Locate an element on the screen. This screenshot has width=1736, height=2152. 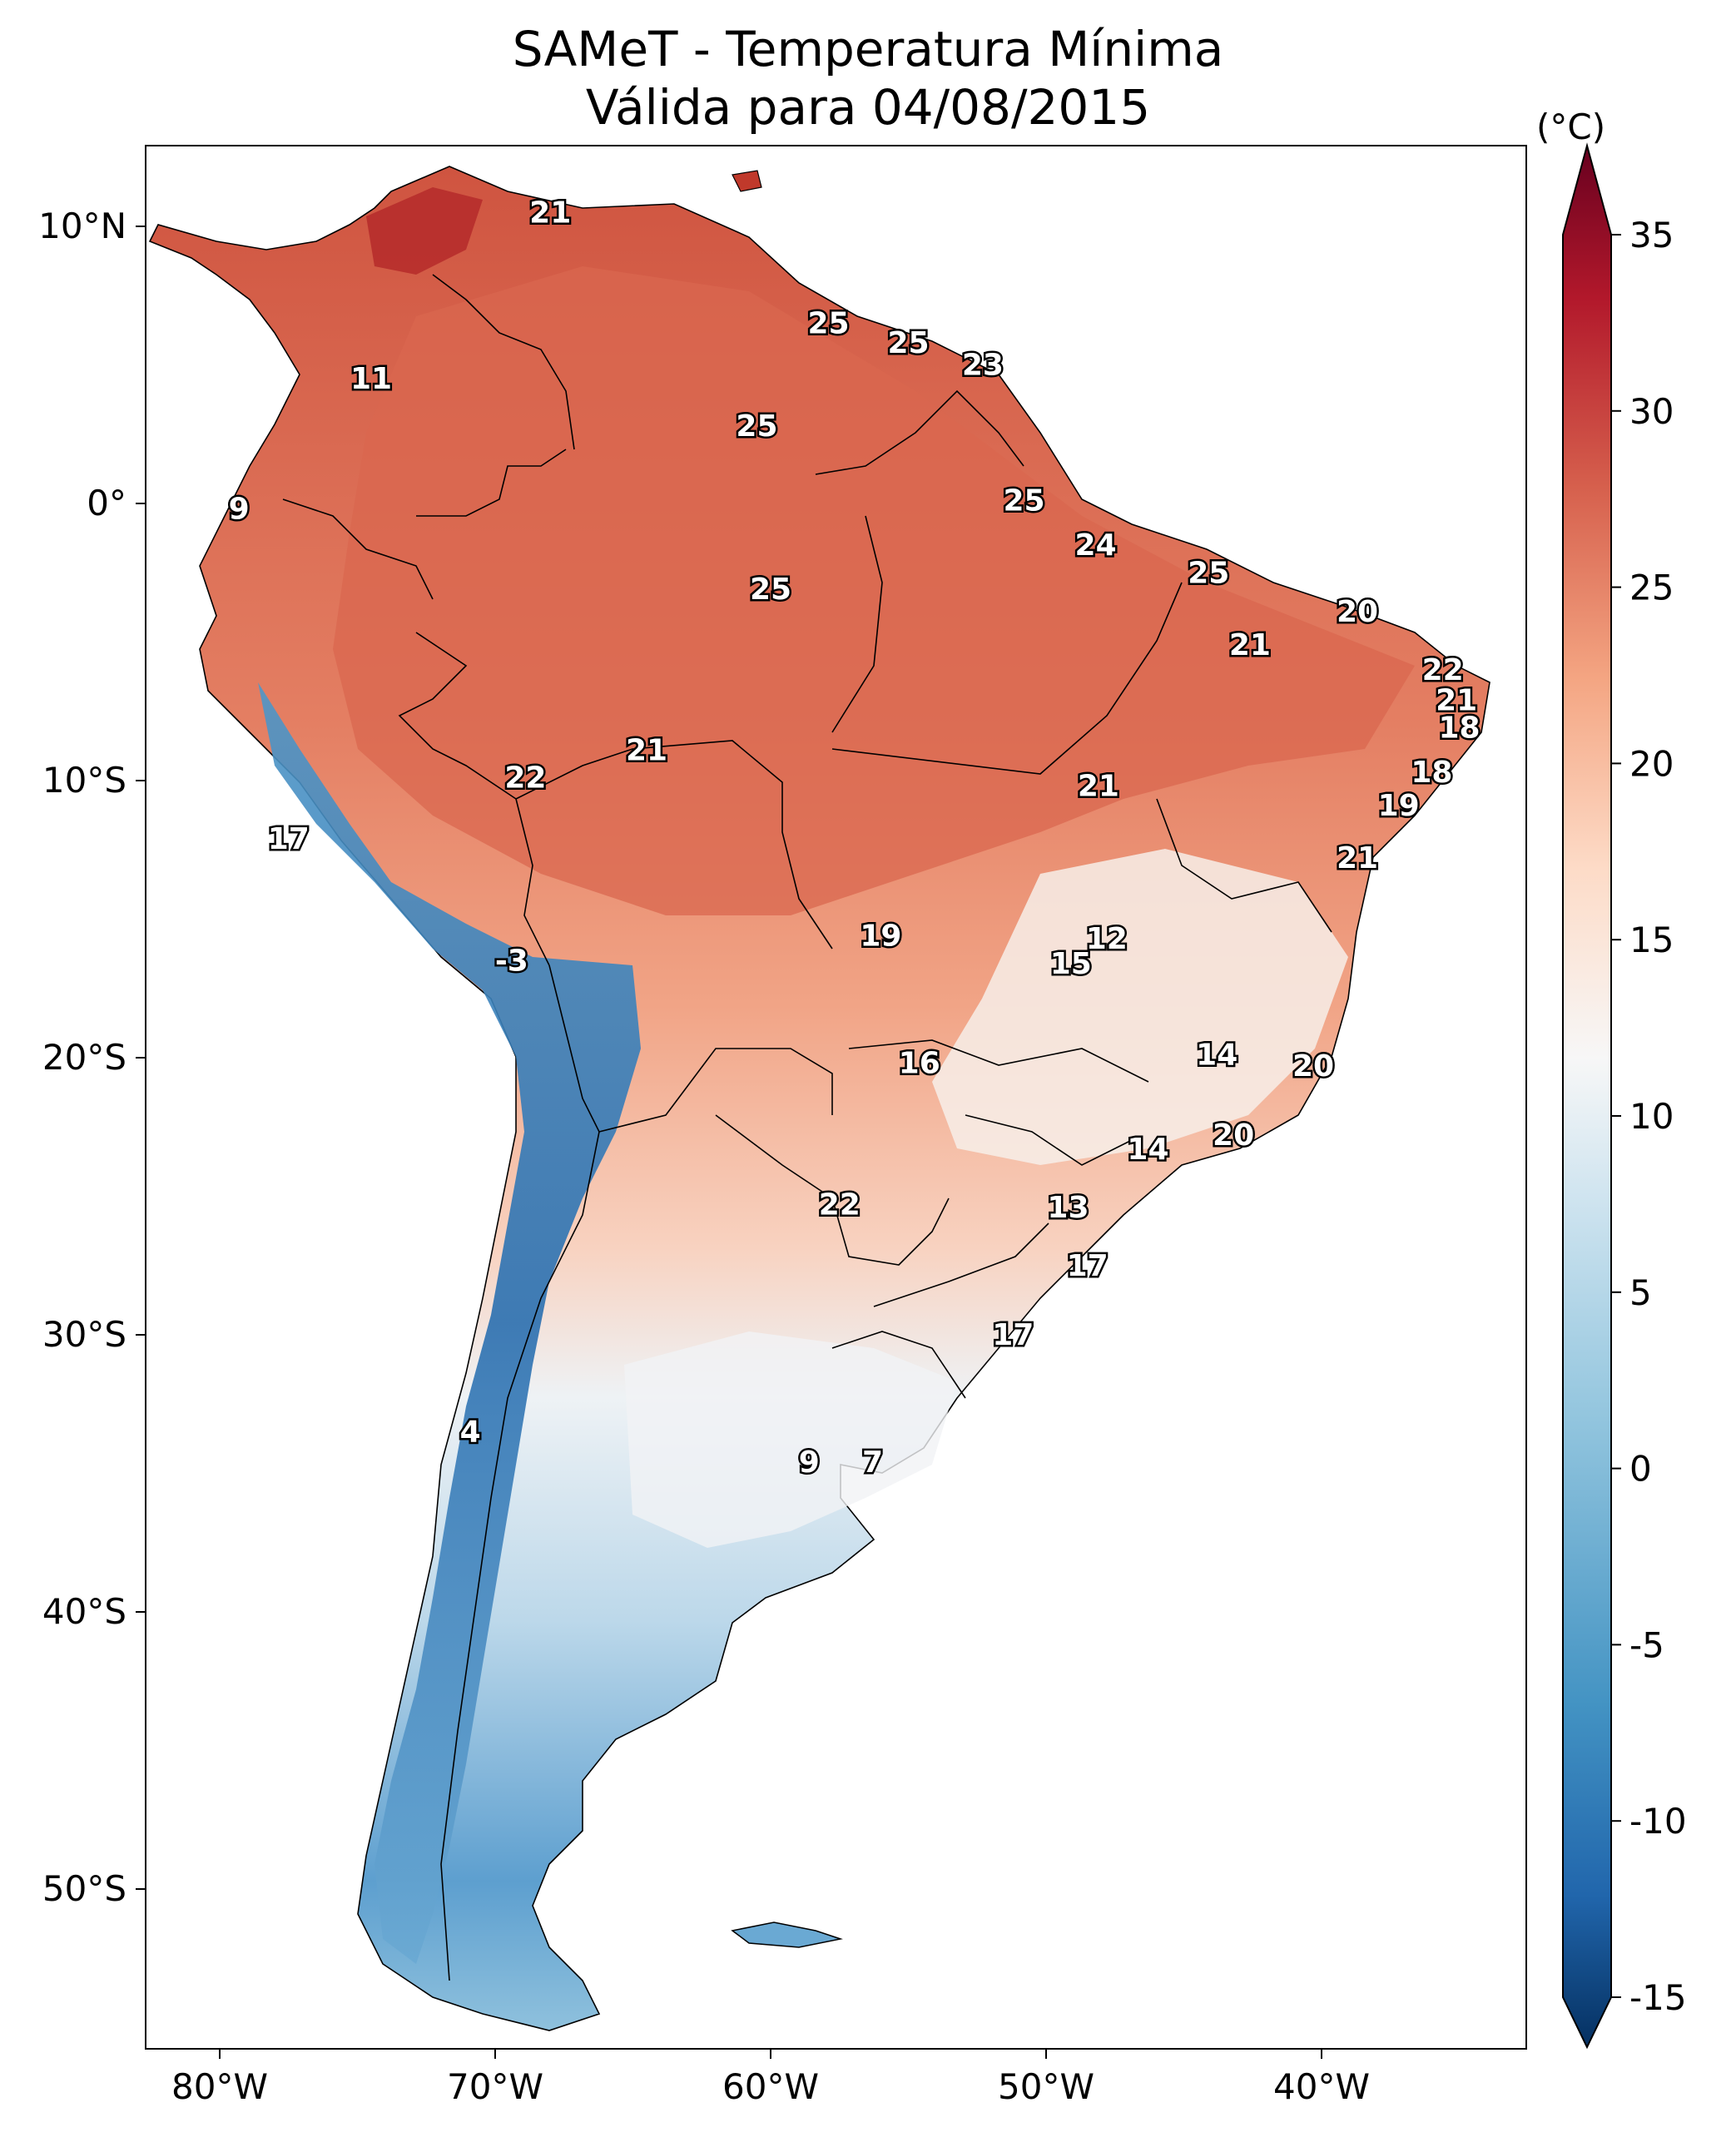
border-brazil-states-southeast is located at coordinates (1049, 1140).